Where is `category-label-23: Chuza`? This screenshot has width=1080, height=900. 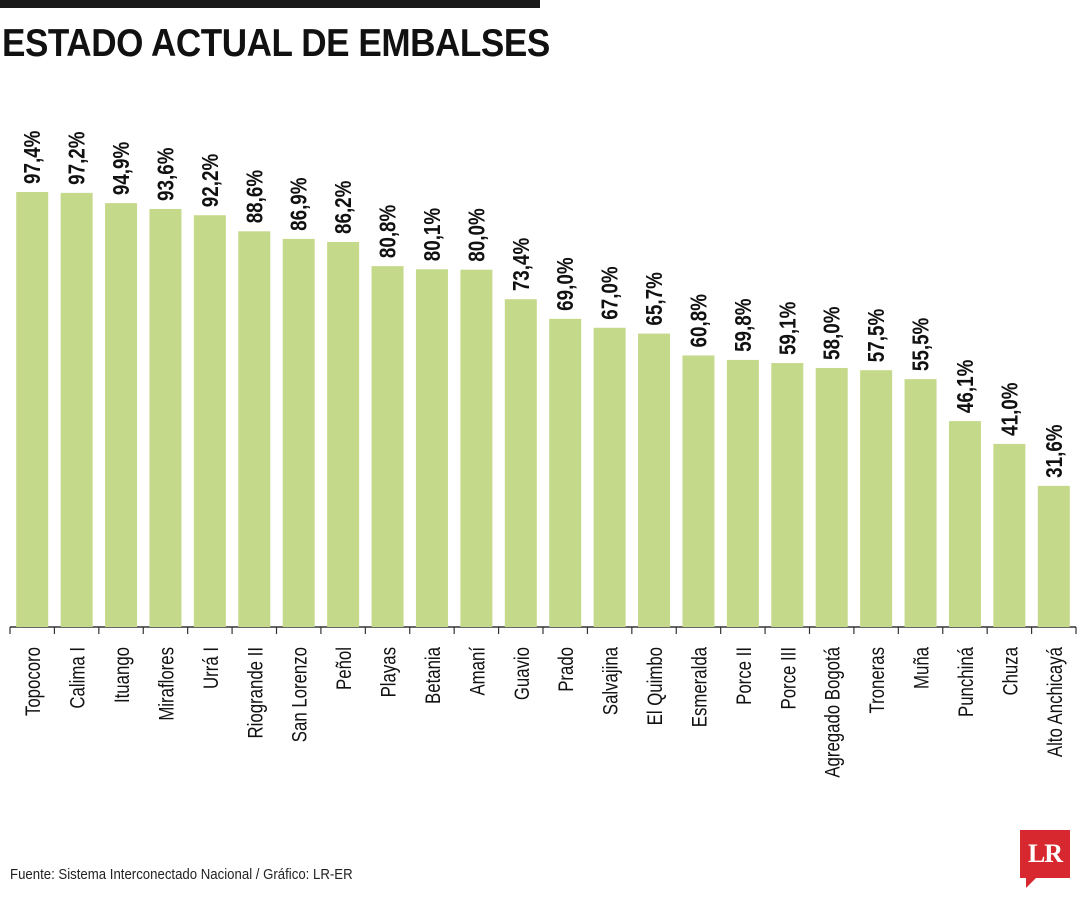
category-label-23: Chuza is located at coordinates (1011, 671).